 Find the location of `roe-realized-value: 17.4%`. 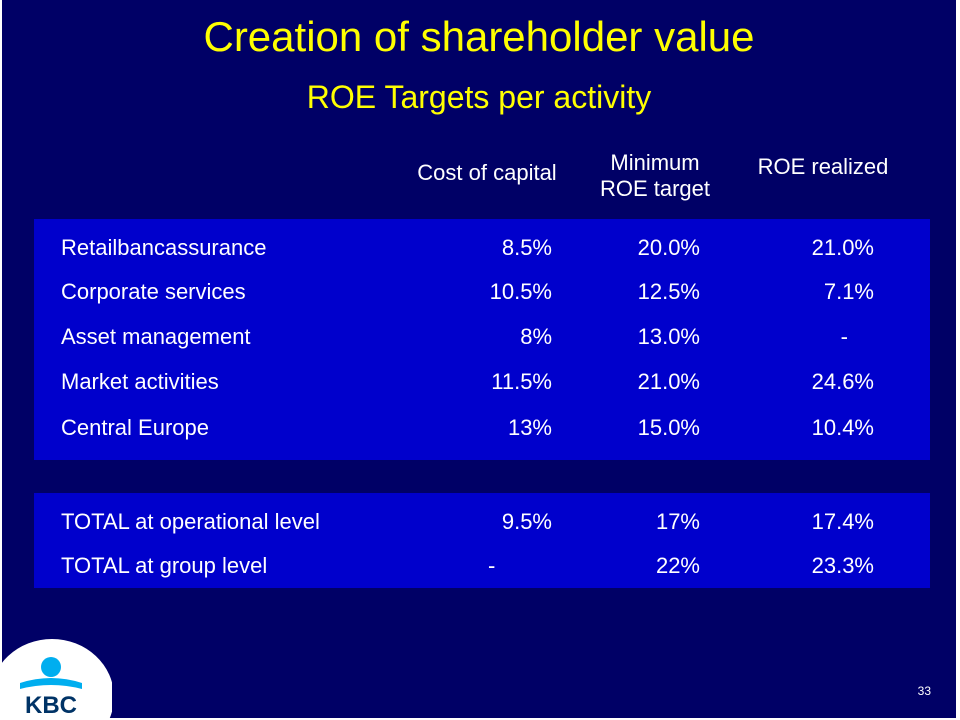

roe-realized-value: 17.4% is located at coordinates (842, 521).